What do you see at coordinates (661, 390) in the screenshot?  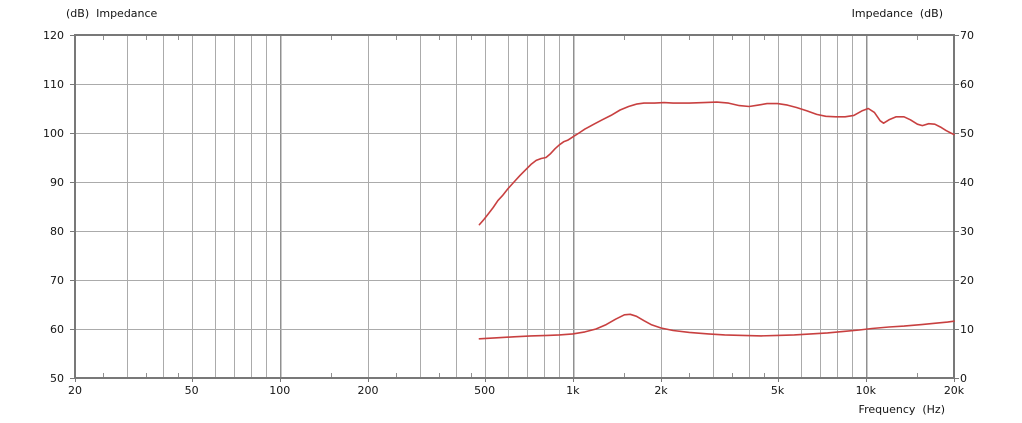 I see `x-tick-label: 2k` at bounding box center [661, 390].